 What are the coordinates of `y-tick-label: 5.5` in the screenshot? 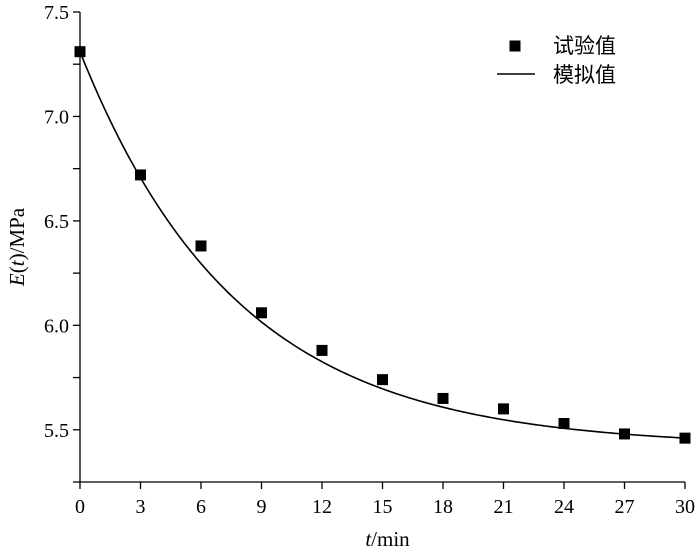 It's located at (56, 431).